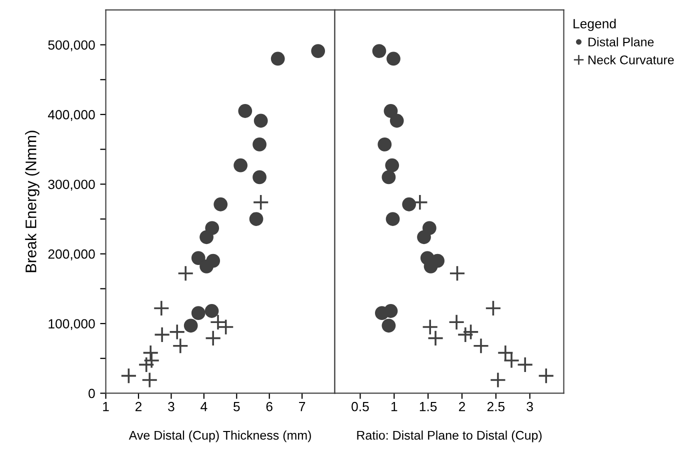  What do you see at coordinates (32, 201) in the screenshot?
I see `y-axis-title: Break Energy (Nmm)` at bounding box center [32, 201].